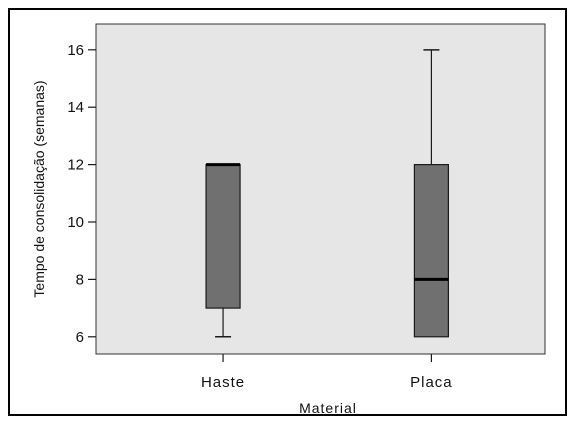 This screenshot has height=422, width=575. What do you see at coordinates (75, 107) in the screenshot?
I see `y-tick-label: 14` at bounding box center [75, 107].